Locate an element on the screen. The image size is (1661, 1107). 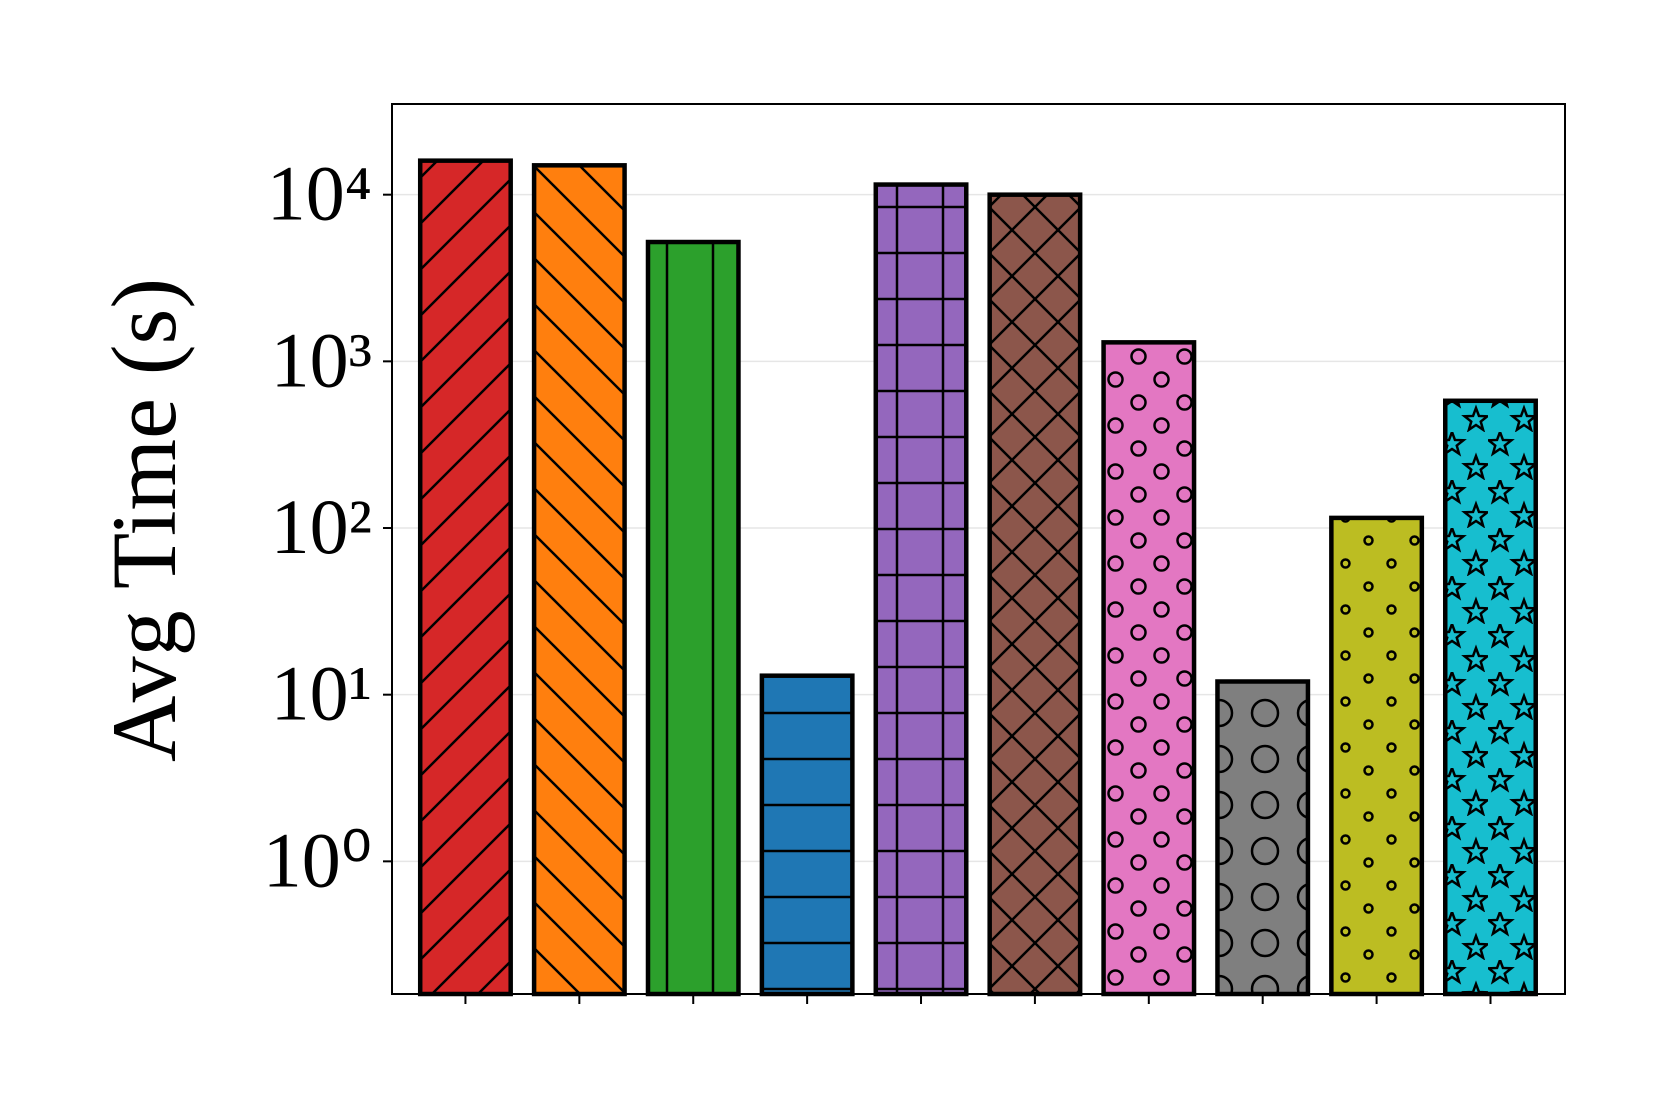
y-tick-label: 10² is located at coordinates (321, 526).